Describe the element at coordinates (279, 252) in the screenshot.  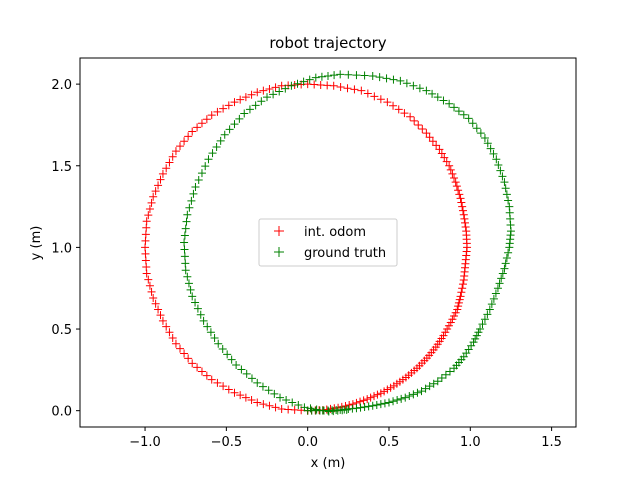
I see `legend-marker-ground-truth` at that location.